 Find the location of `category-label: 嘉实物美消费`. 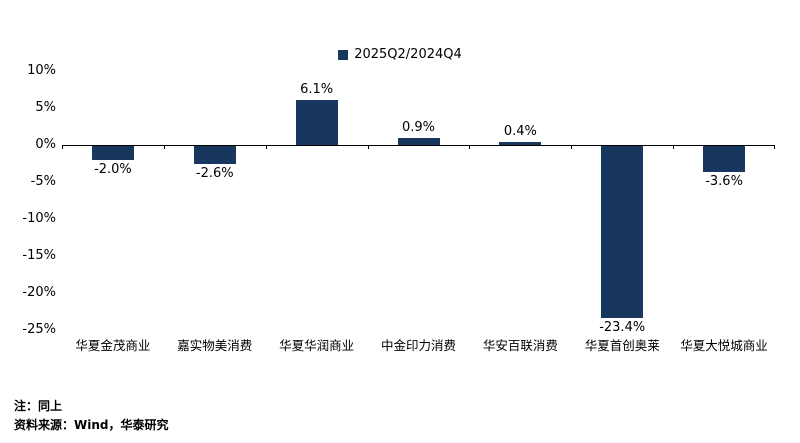

category-label: 嘉实物美消费 is located at coordinates (215, 345).